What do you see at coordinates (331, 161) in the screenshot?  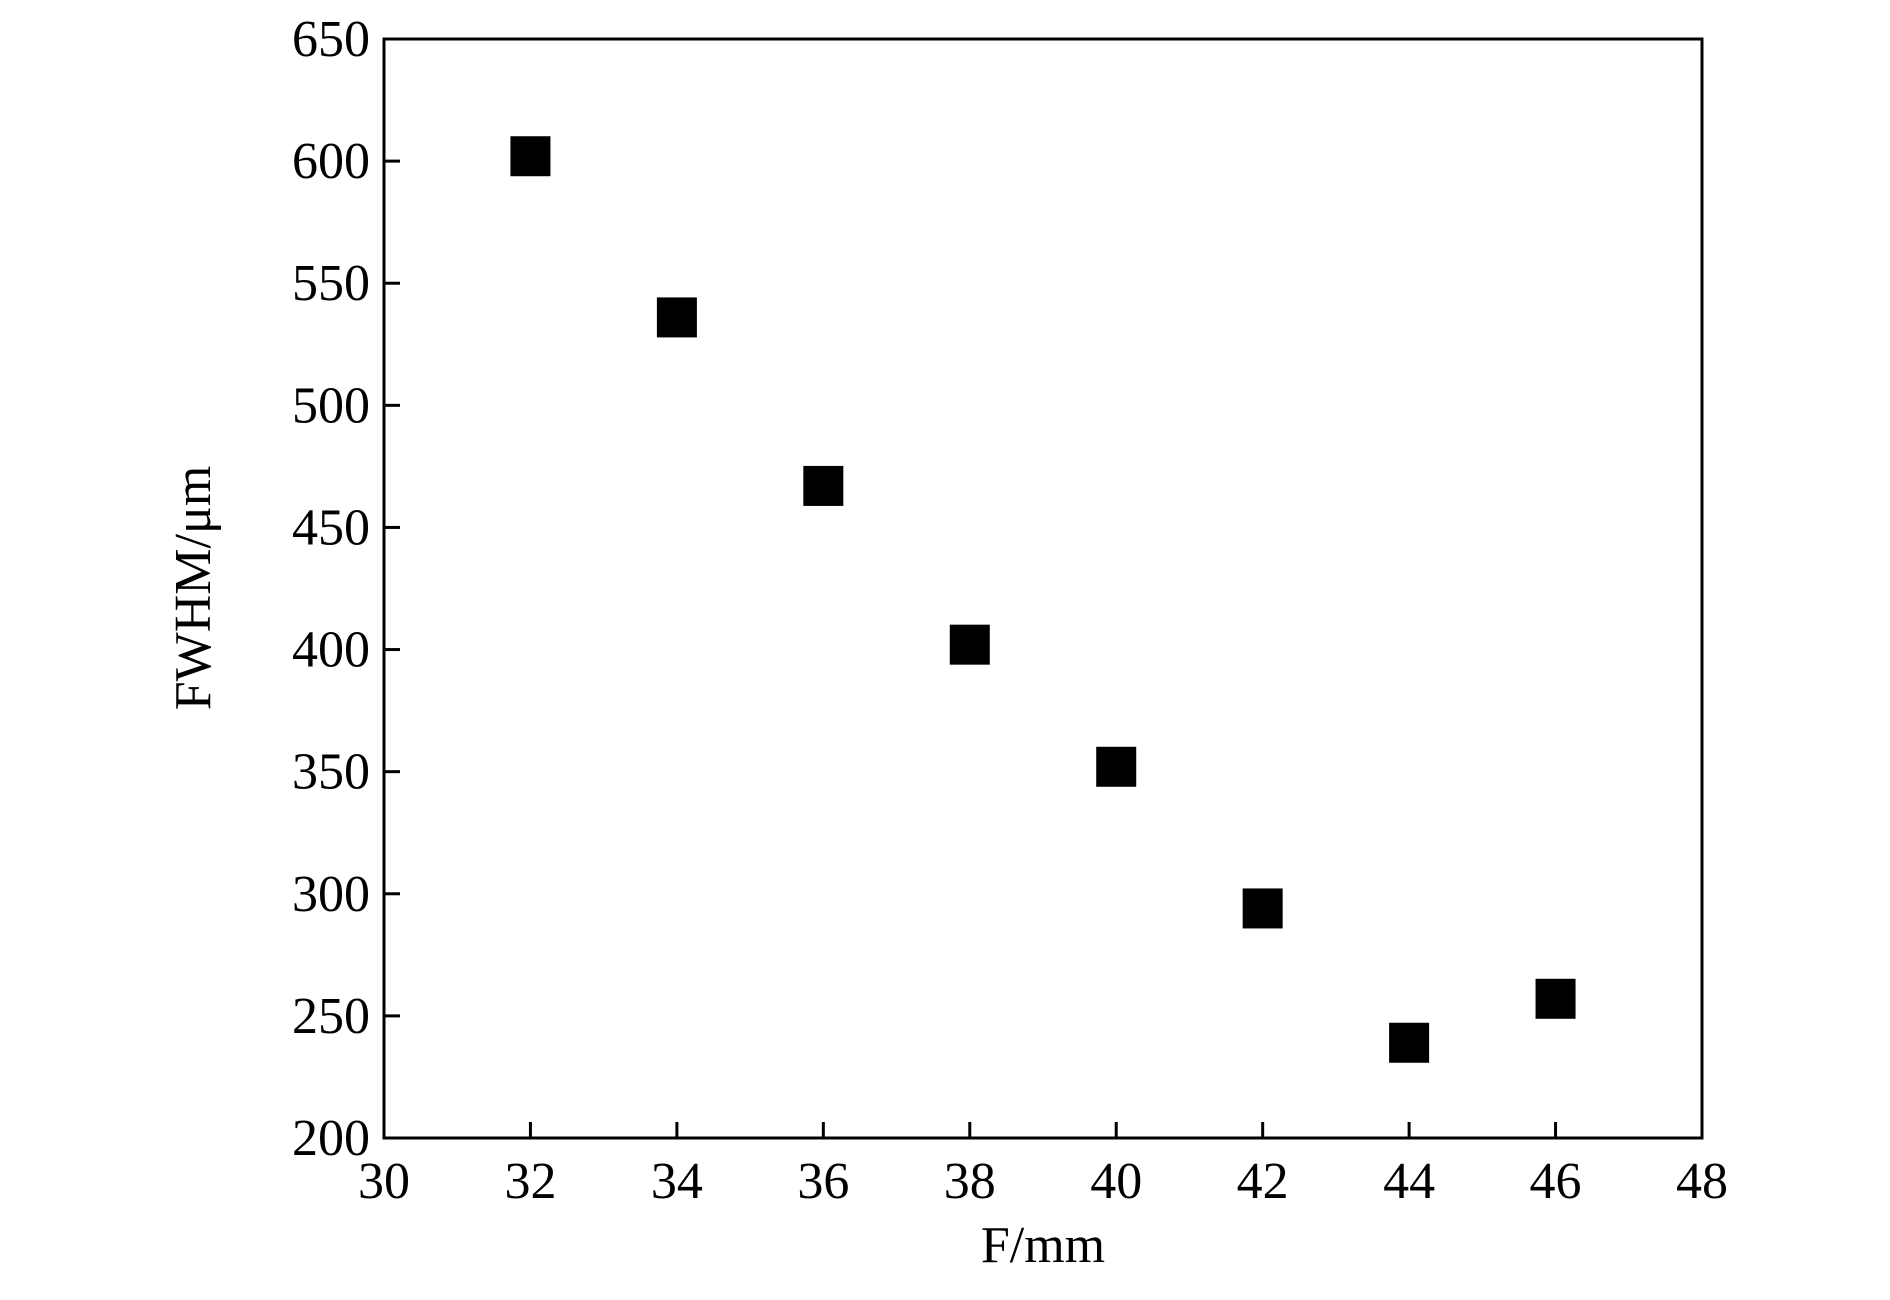 I see `y-tick-label: 600` at bounding box center [331, 161].